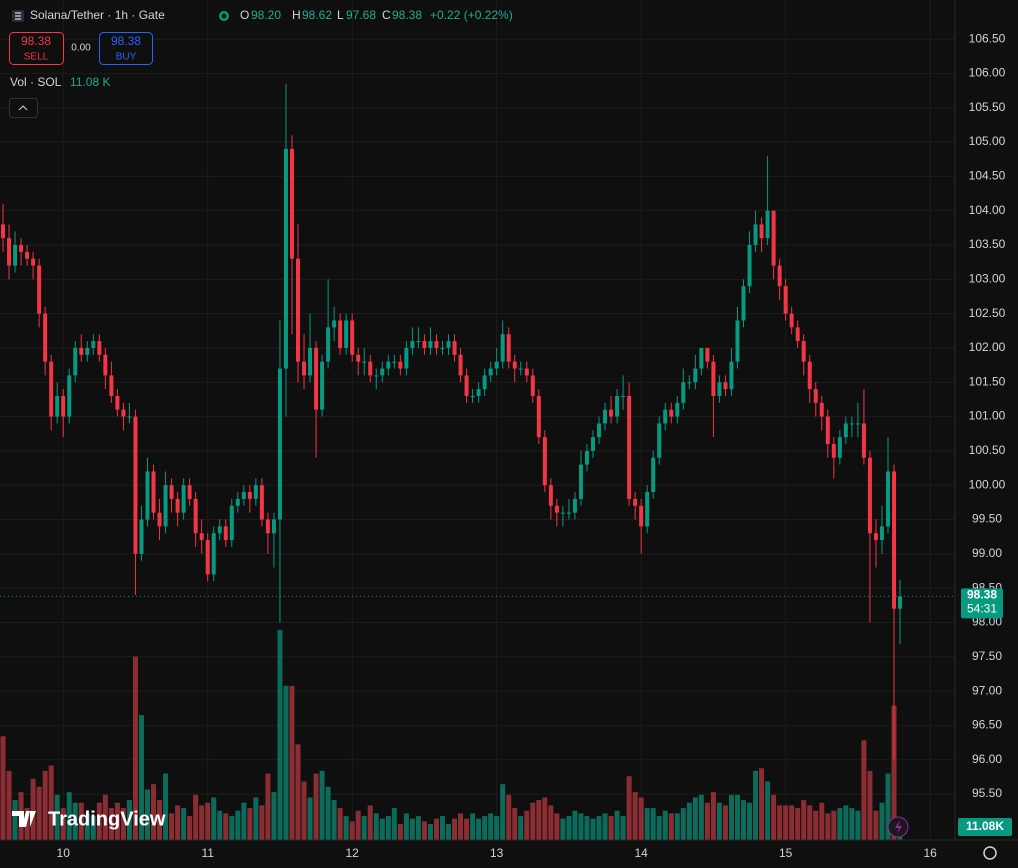 The width and height of the screenshot is (1018, 868). I want to click on y-tick-label: 106.50, so click(987, 38).